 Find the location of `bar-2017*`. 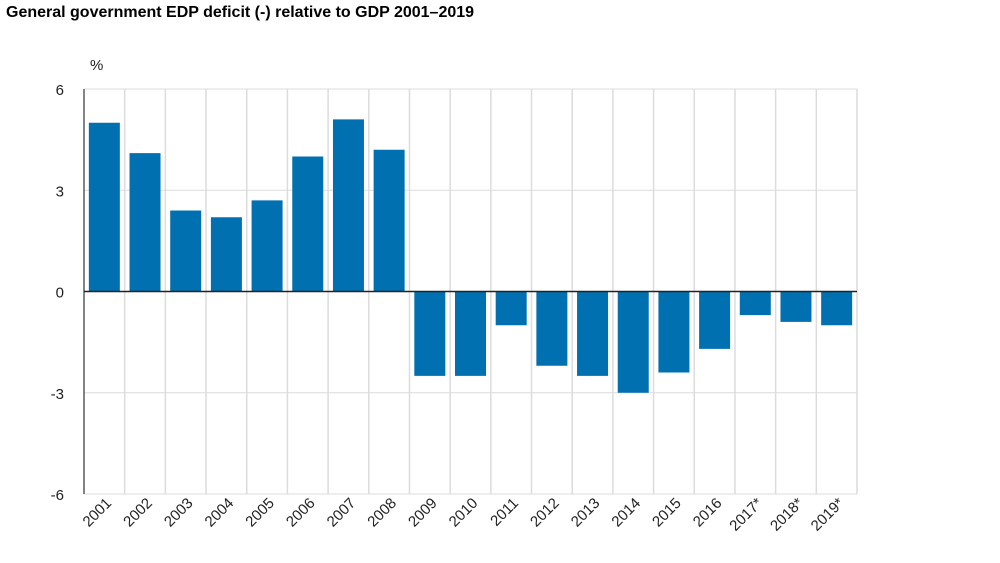

bar-2017* is located at coordinates (755, 303).